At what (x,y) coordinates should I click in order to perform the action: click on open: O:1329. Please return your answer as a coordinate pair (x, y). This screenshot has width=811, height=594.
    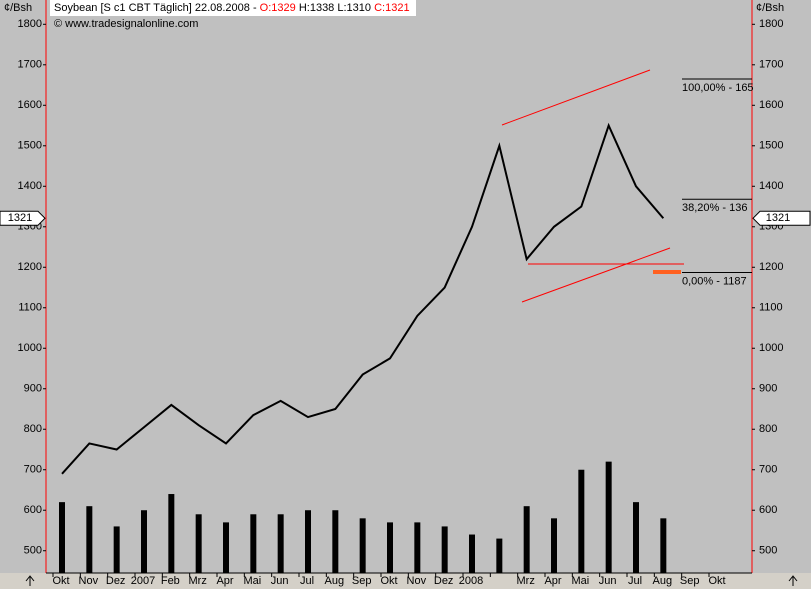
    Looking at the image, I should click on (278, 8).